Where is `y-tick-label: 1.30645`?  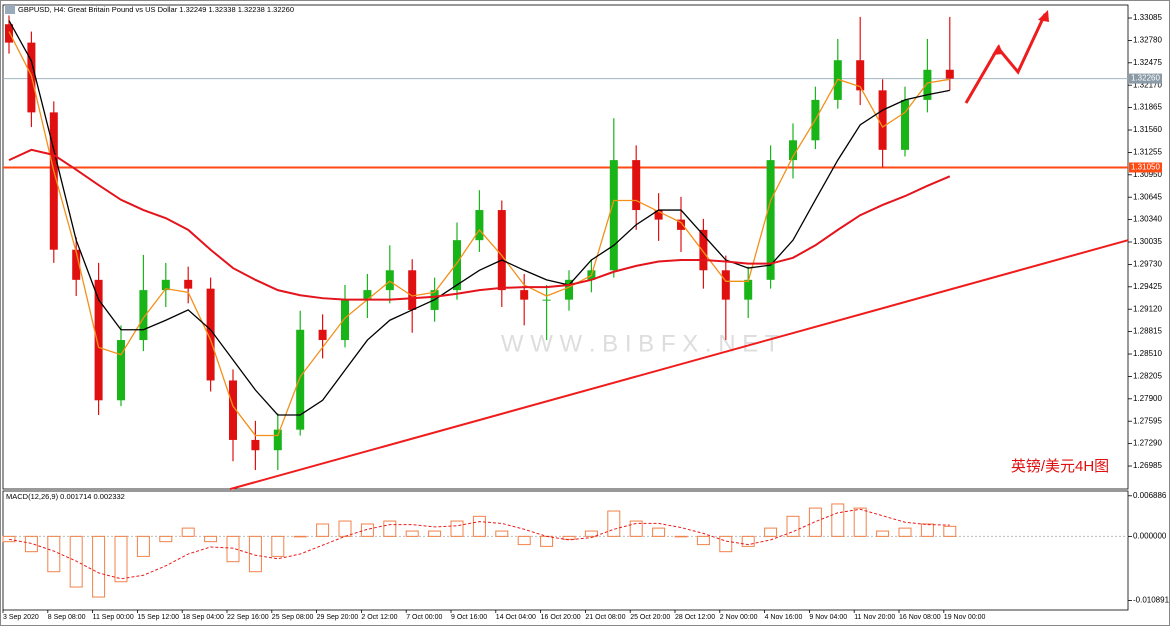 y-tick-label: 1.30645 is located at coordinates (1147, 196).